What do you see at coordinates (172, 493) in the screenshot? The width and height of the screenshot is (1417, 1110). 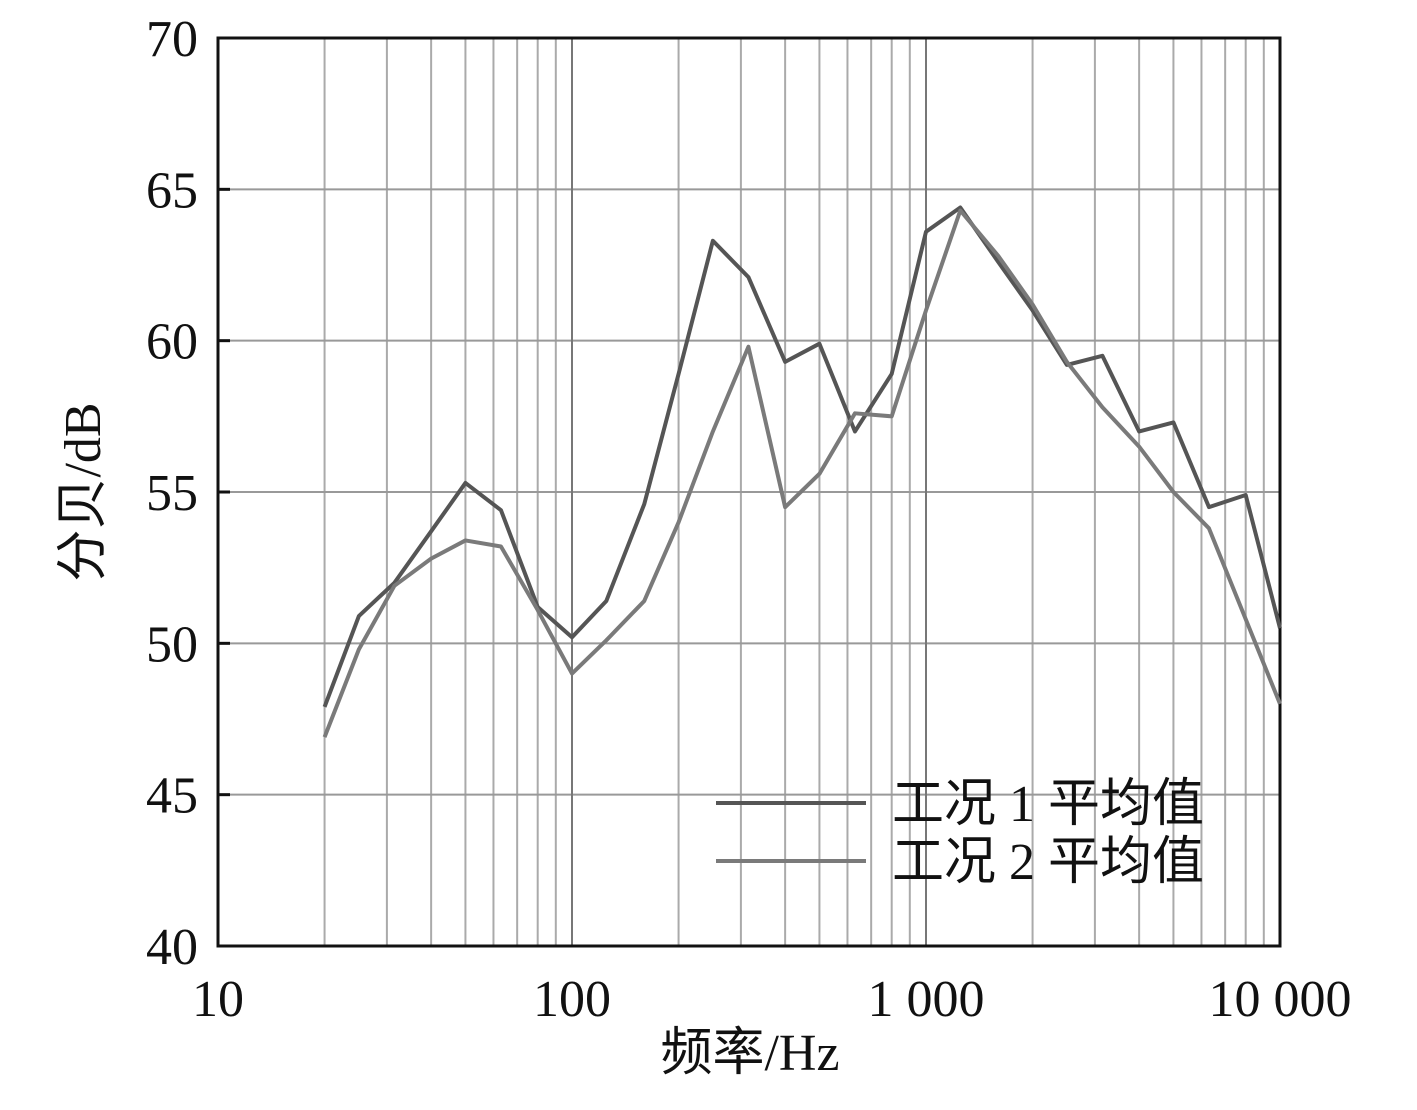 I see `y-tick-label: 55` at bounding box center [172, 493].